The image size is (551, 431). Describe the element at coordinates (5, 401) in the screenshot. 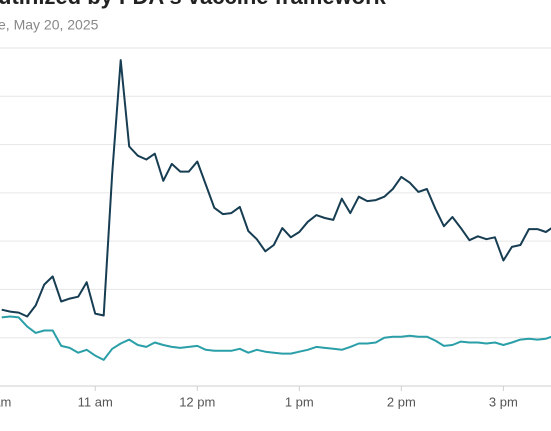

I see `x-tick-label: 10 am` at that location.